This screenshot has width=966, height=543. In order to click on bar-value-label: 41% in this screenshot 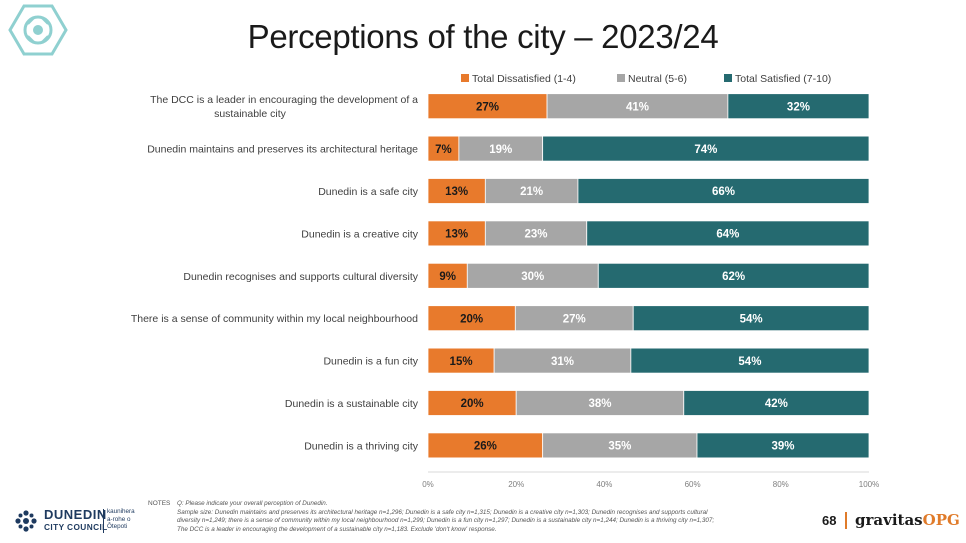, I will do `click(637, 107)`.